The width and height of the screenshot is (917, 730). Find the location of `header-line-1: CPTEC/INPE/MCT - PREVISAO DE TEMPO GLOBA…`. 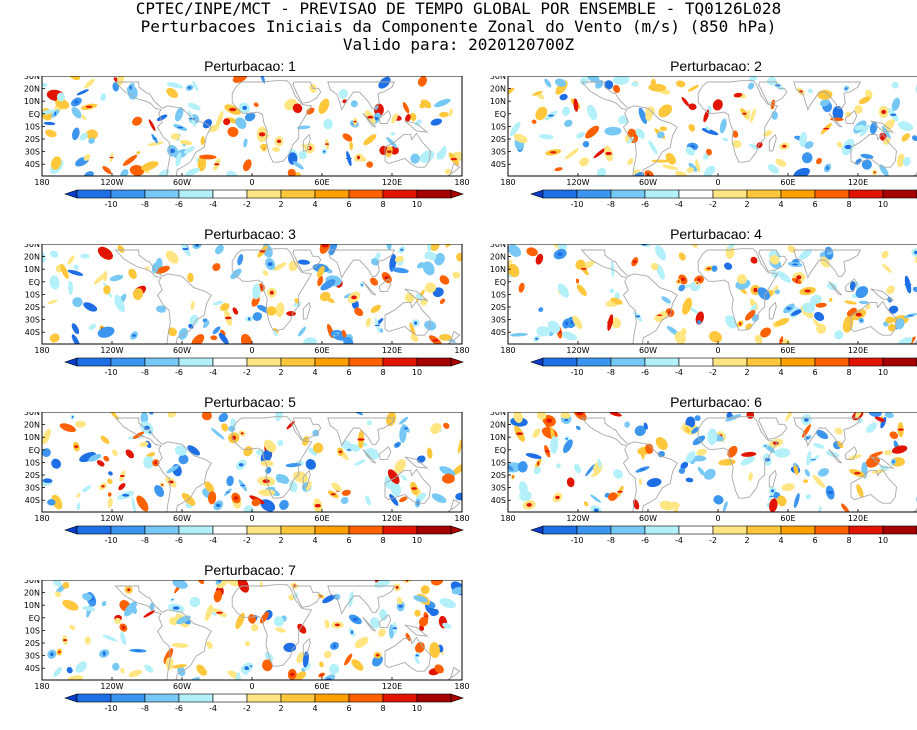

header-line-1: CPTEC/INPE/MCT - PREVISAO DE TEMPO GLOBA… is located at coordinates (458, 9).